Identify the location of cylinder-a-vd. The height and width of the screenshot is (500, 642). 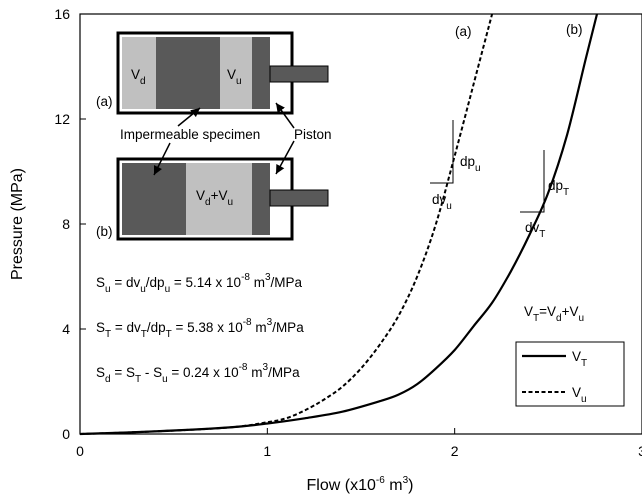
(139, 73).